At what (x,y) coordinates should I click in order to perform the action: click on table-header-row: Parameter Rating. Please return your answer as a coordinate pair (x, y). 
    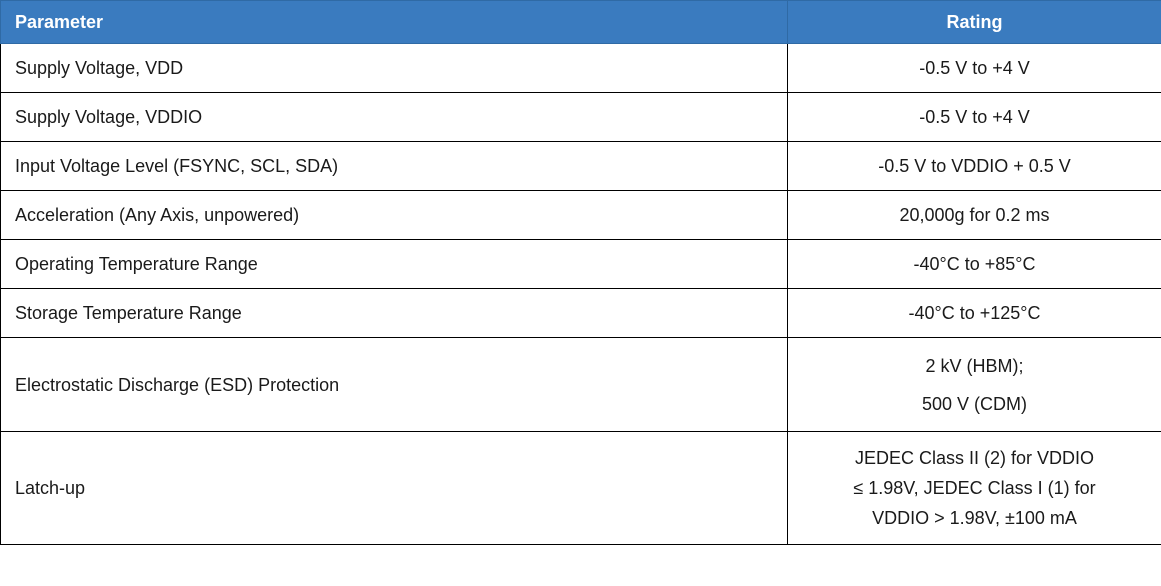
    Looking at the image, I should click on (580, 22).